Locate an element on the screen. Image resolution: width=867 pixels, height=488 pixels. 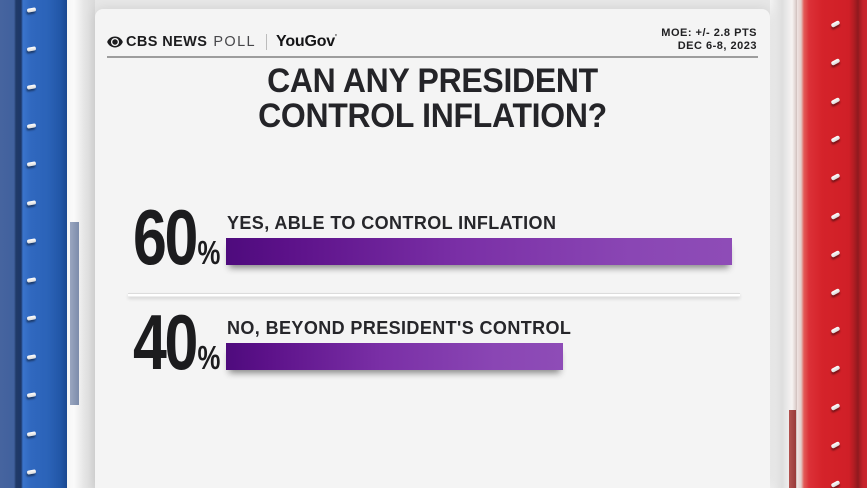
poll-answer-label: YES, ABLE TO CONTROL INFLATION is located at coordinates (392, 223).